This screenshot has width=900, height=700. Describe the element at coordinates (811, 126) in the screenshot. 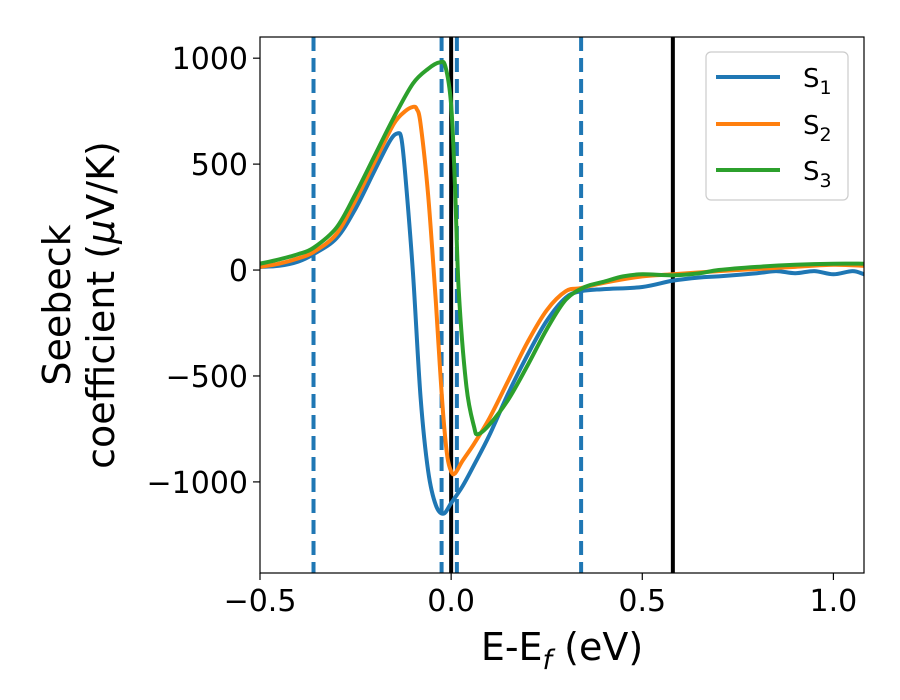

I see `legend-label-s2-base: S` at that location.